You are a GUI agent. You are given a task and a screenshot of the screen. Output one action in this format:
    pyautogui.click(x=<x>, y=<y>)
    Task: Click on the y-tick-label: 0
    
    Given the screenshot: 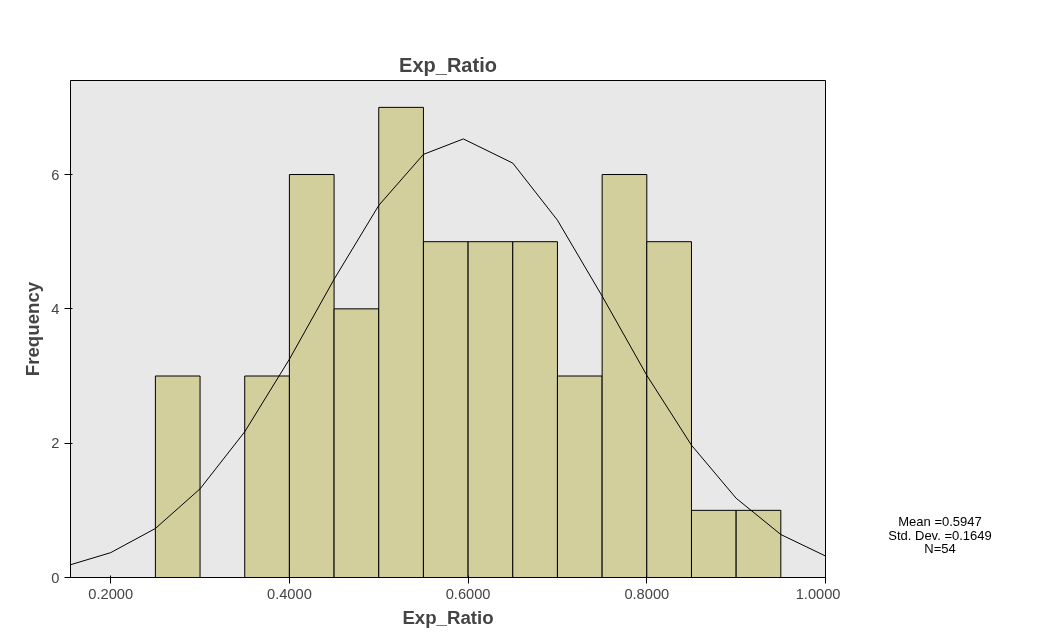 What is the action you would take?
    pyautogui.click(x=55, y=577)
    